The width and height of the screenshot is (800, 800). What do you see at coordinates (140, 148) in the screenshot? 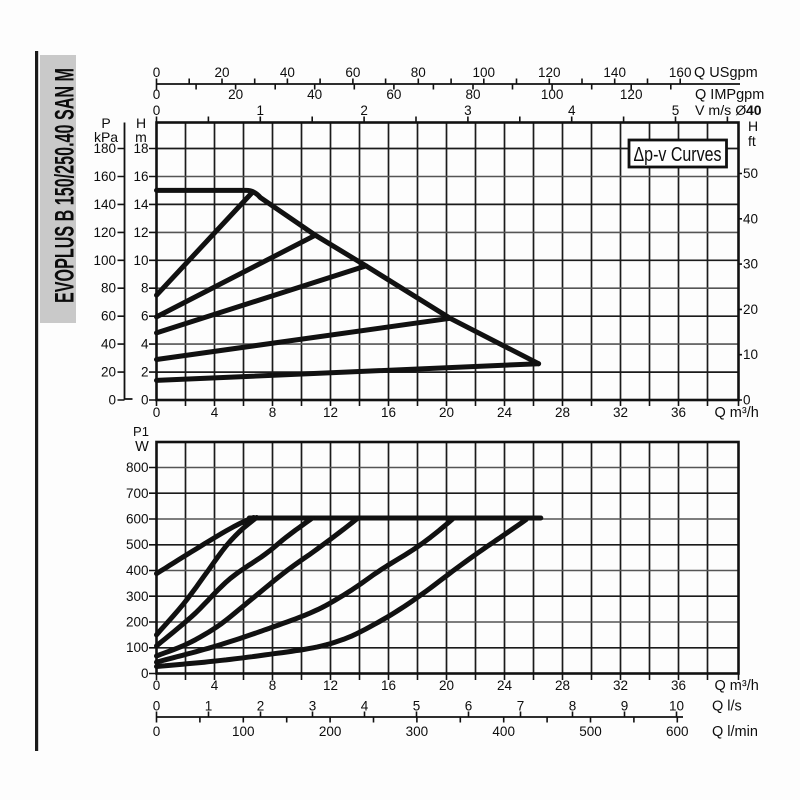
I see `svg-text: 18` at bounding box center [140, 148].